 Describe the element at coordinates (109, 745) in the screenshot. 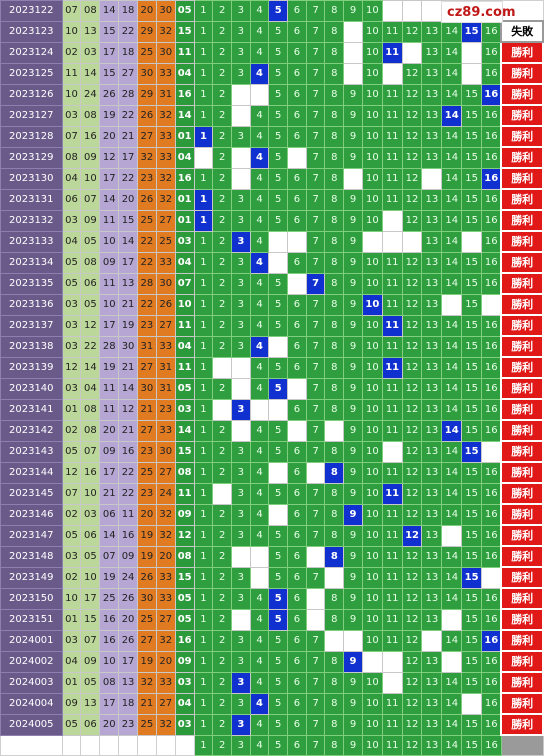

I see `footer-empty-cell` at that location.